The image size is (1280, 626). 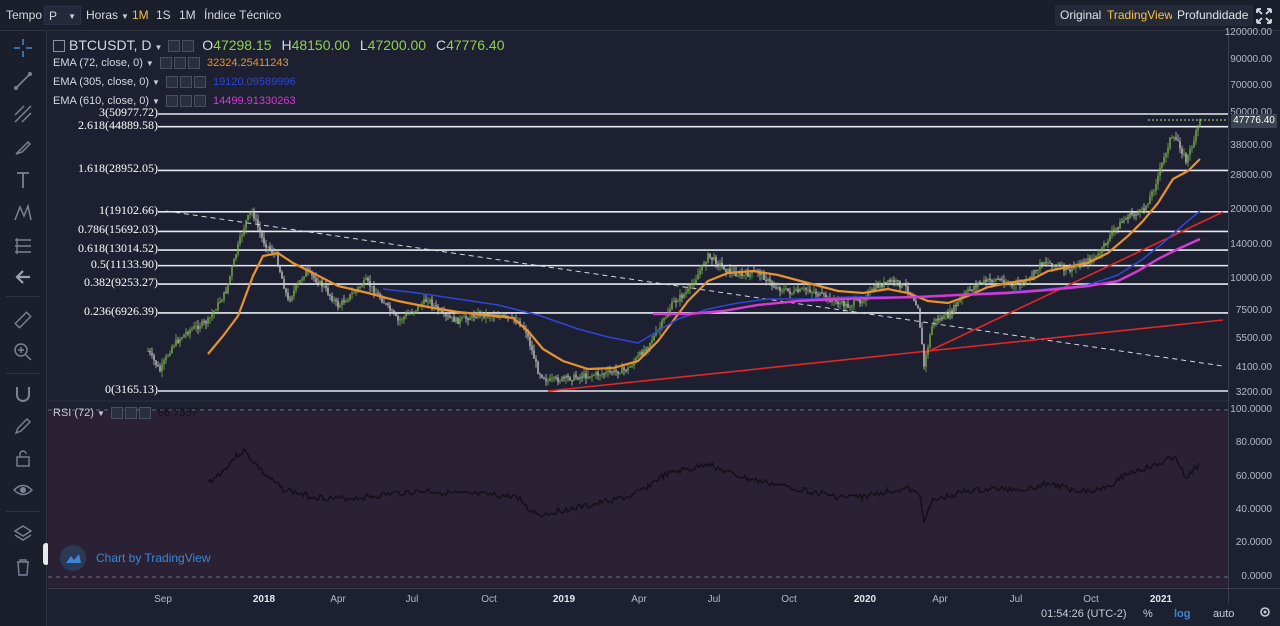 I want to click on tab-original: Original, so click(x=1081, y=15).